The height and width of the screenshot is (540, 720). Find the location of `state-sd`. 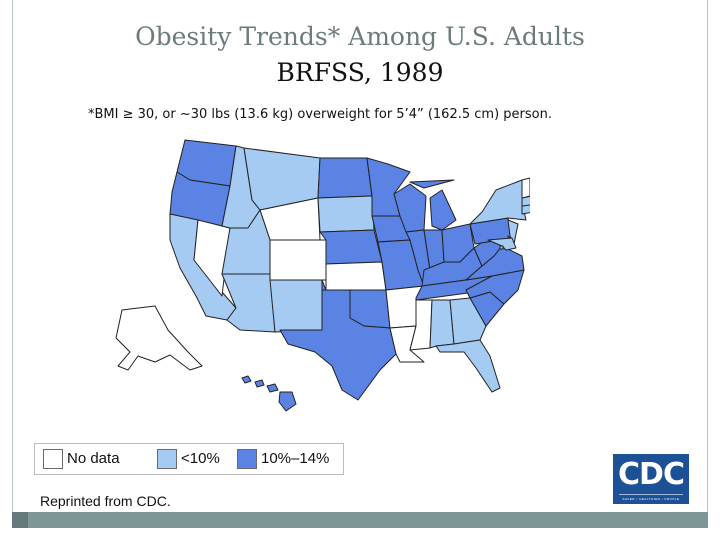

state-sd is located at coordinates (346, 214).